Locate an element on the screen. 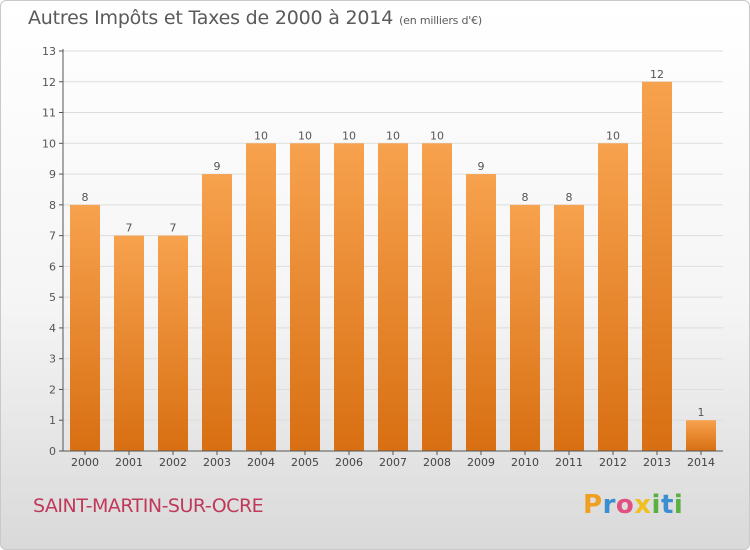 The width and height of the screenshot is (750, 550). y-tick-label: 11 is located at coordinates (49, 113).